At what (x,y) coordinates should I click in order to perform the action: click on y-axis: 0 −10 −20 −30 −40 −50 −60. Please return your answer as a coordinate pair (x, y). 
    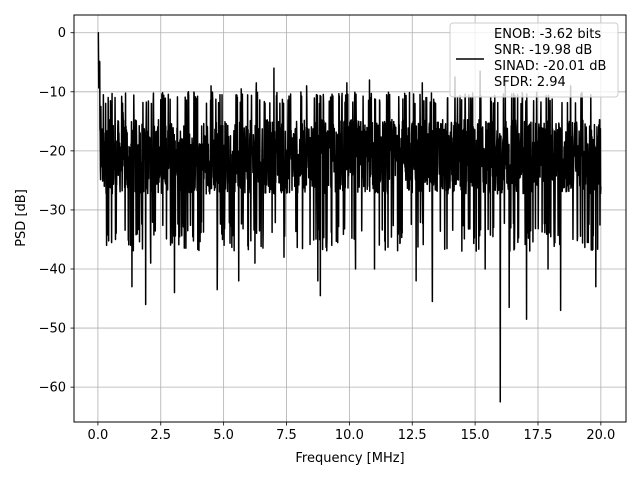
    Looking at the image, I should click on (56, 211).